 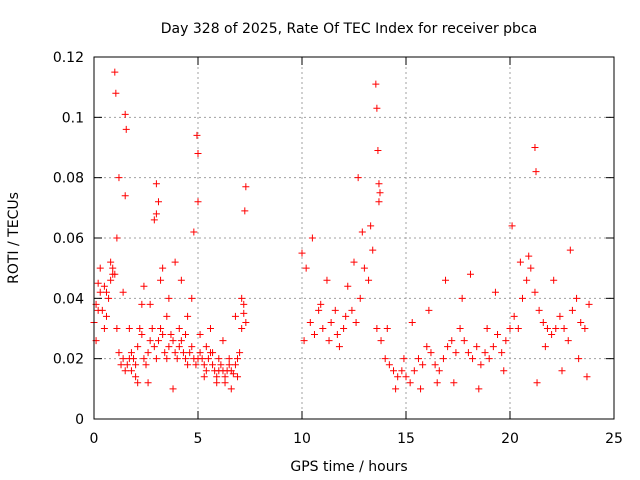 What do you see at coordinates (68, 299) in the screenshot?
I see `y-tick-label: 0.04` at bounding box center [68, 299].